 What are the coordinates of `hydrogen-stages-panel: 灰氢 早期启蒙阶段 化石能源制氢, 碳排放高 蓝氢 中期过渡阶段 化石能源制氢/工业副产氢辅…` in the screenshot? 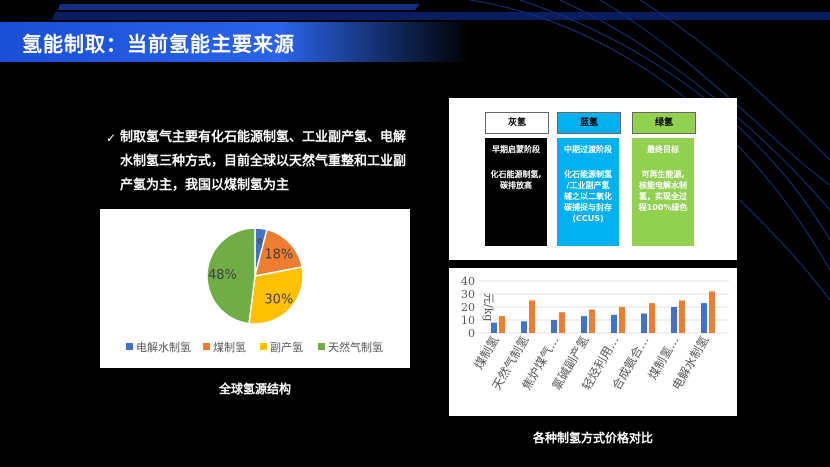 It's located at (593, 179).